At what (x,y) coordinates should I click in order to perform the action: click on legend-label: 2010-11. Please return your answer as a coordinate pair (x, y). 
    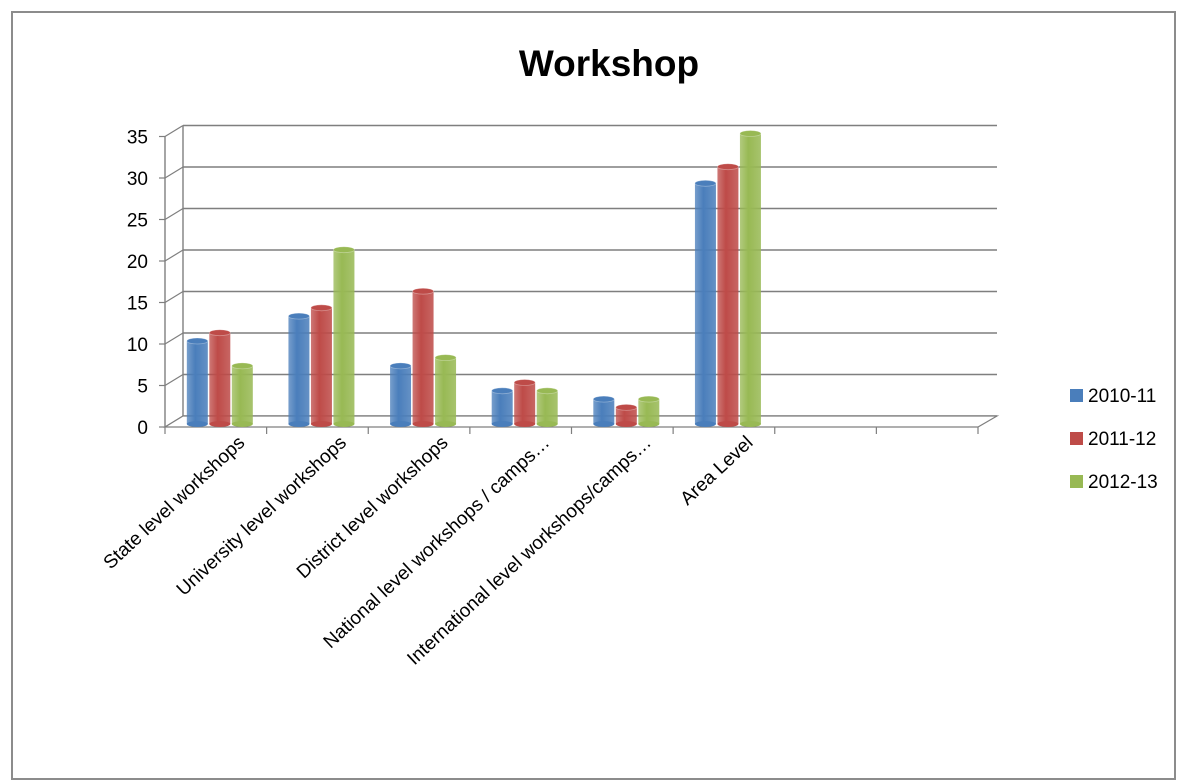
    Looking at the image, I should click on (1122, 396).